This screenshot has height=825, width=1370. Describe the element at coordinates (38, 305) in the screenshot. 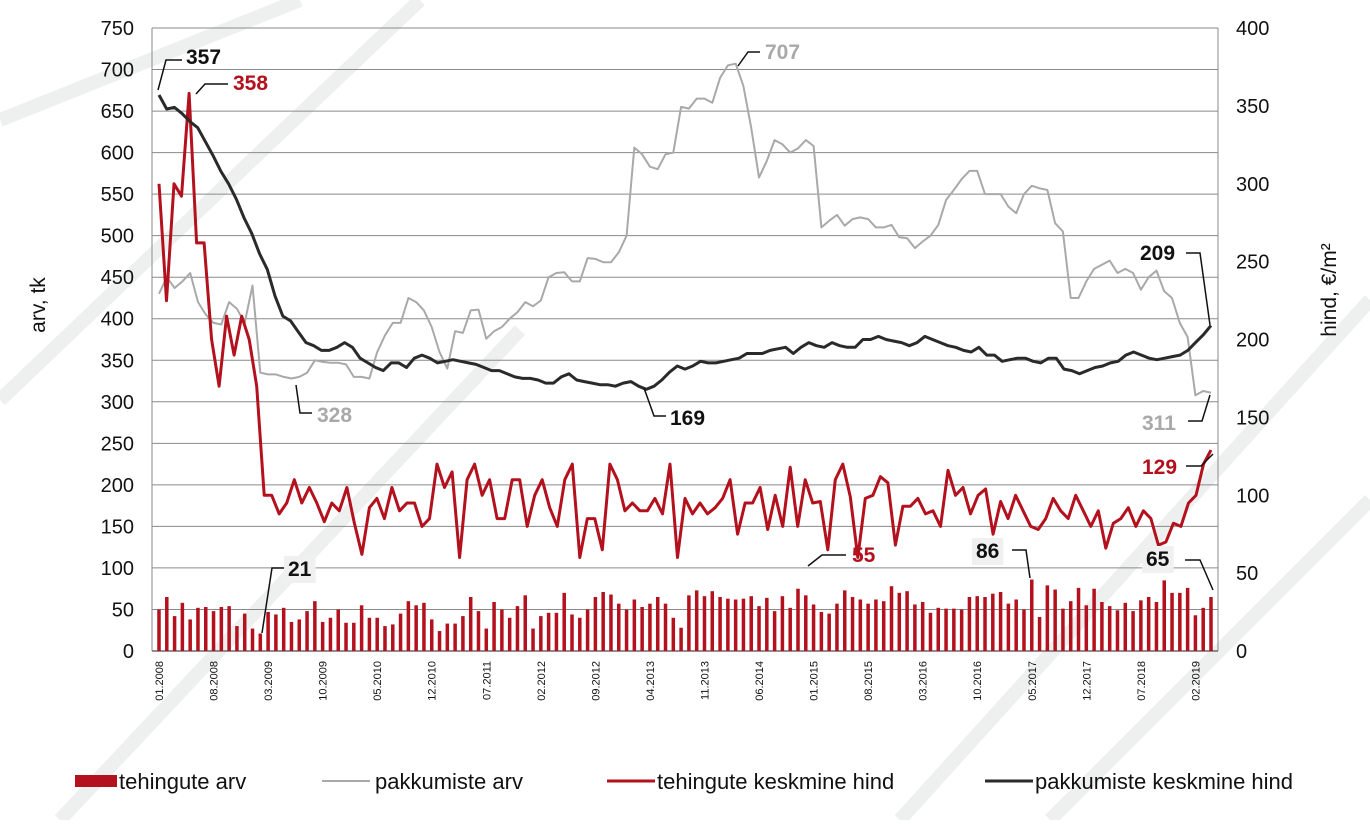

I see `y-left-axis-label: arv, tk` at that location.